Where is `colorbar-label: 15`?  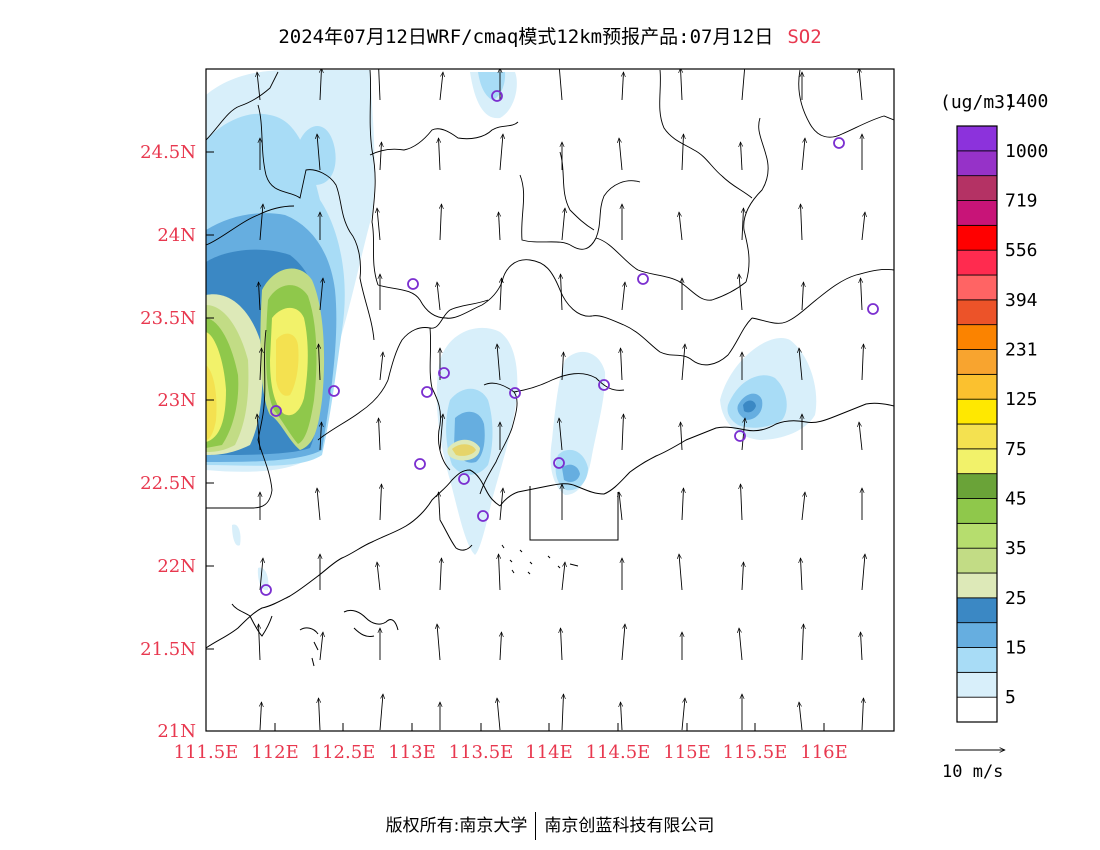 colorbar-label: 15 is located at coordinates (1016, 648).